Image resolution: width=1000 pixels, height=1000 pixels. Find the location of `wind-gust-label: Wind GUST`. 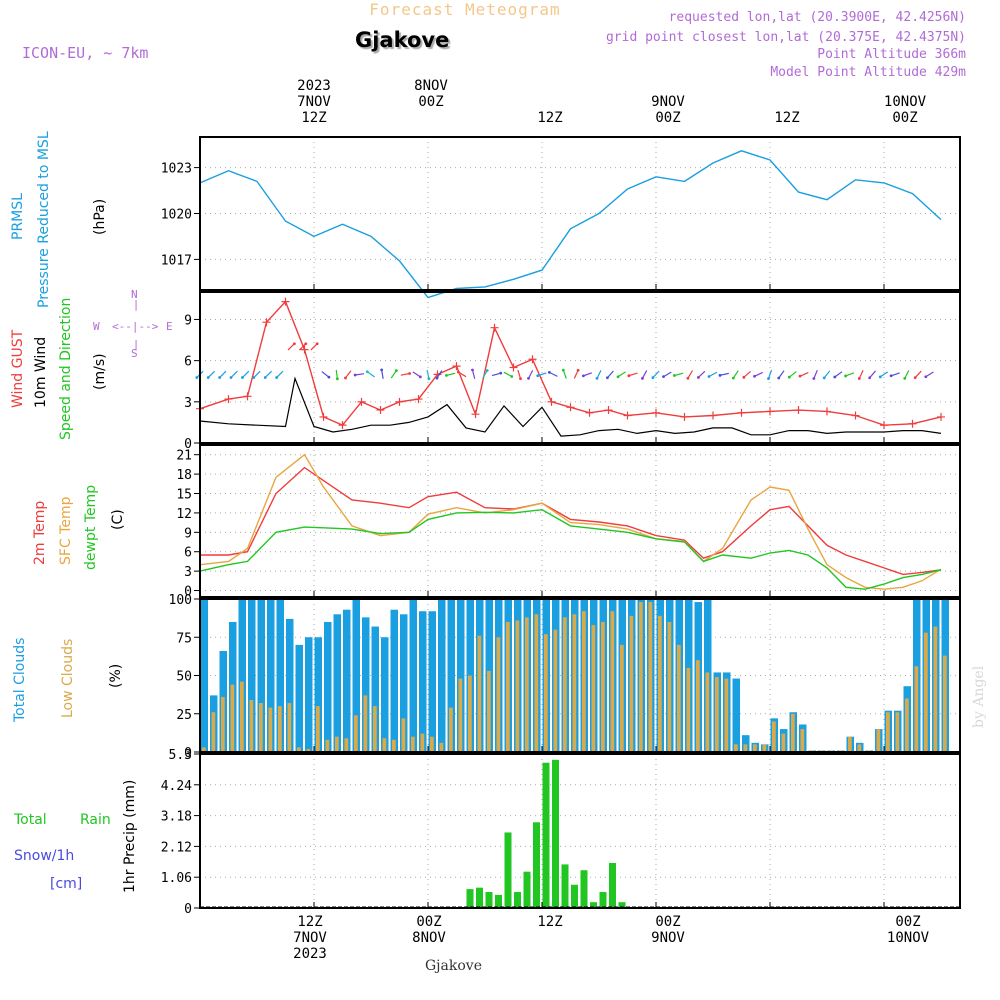

wind-gust-label: Wind GUST is located at coordinates (18, 368).